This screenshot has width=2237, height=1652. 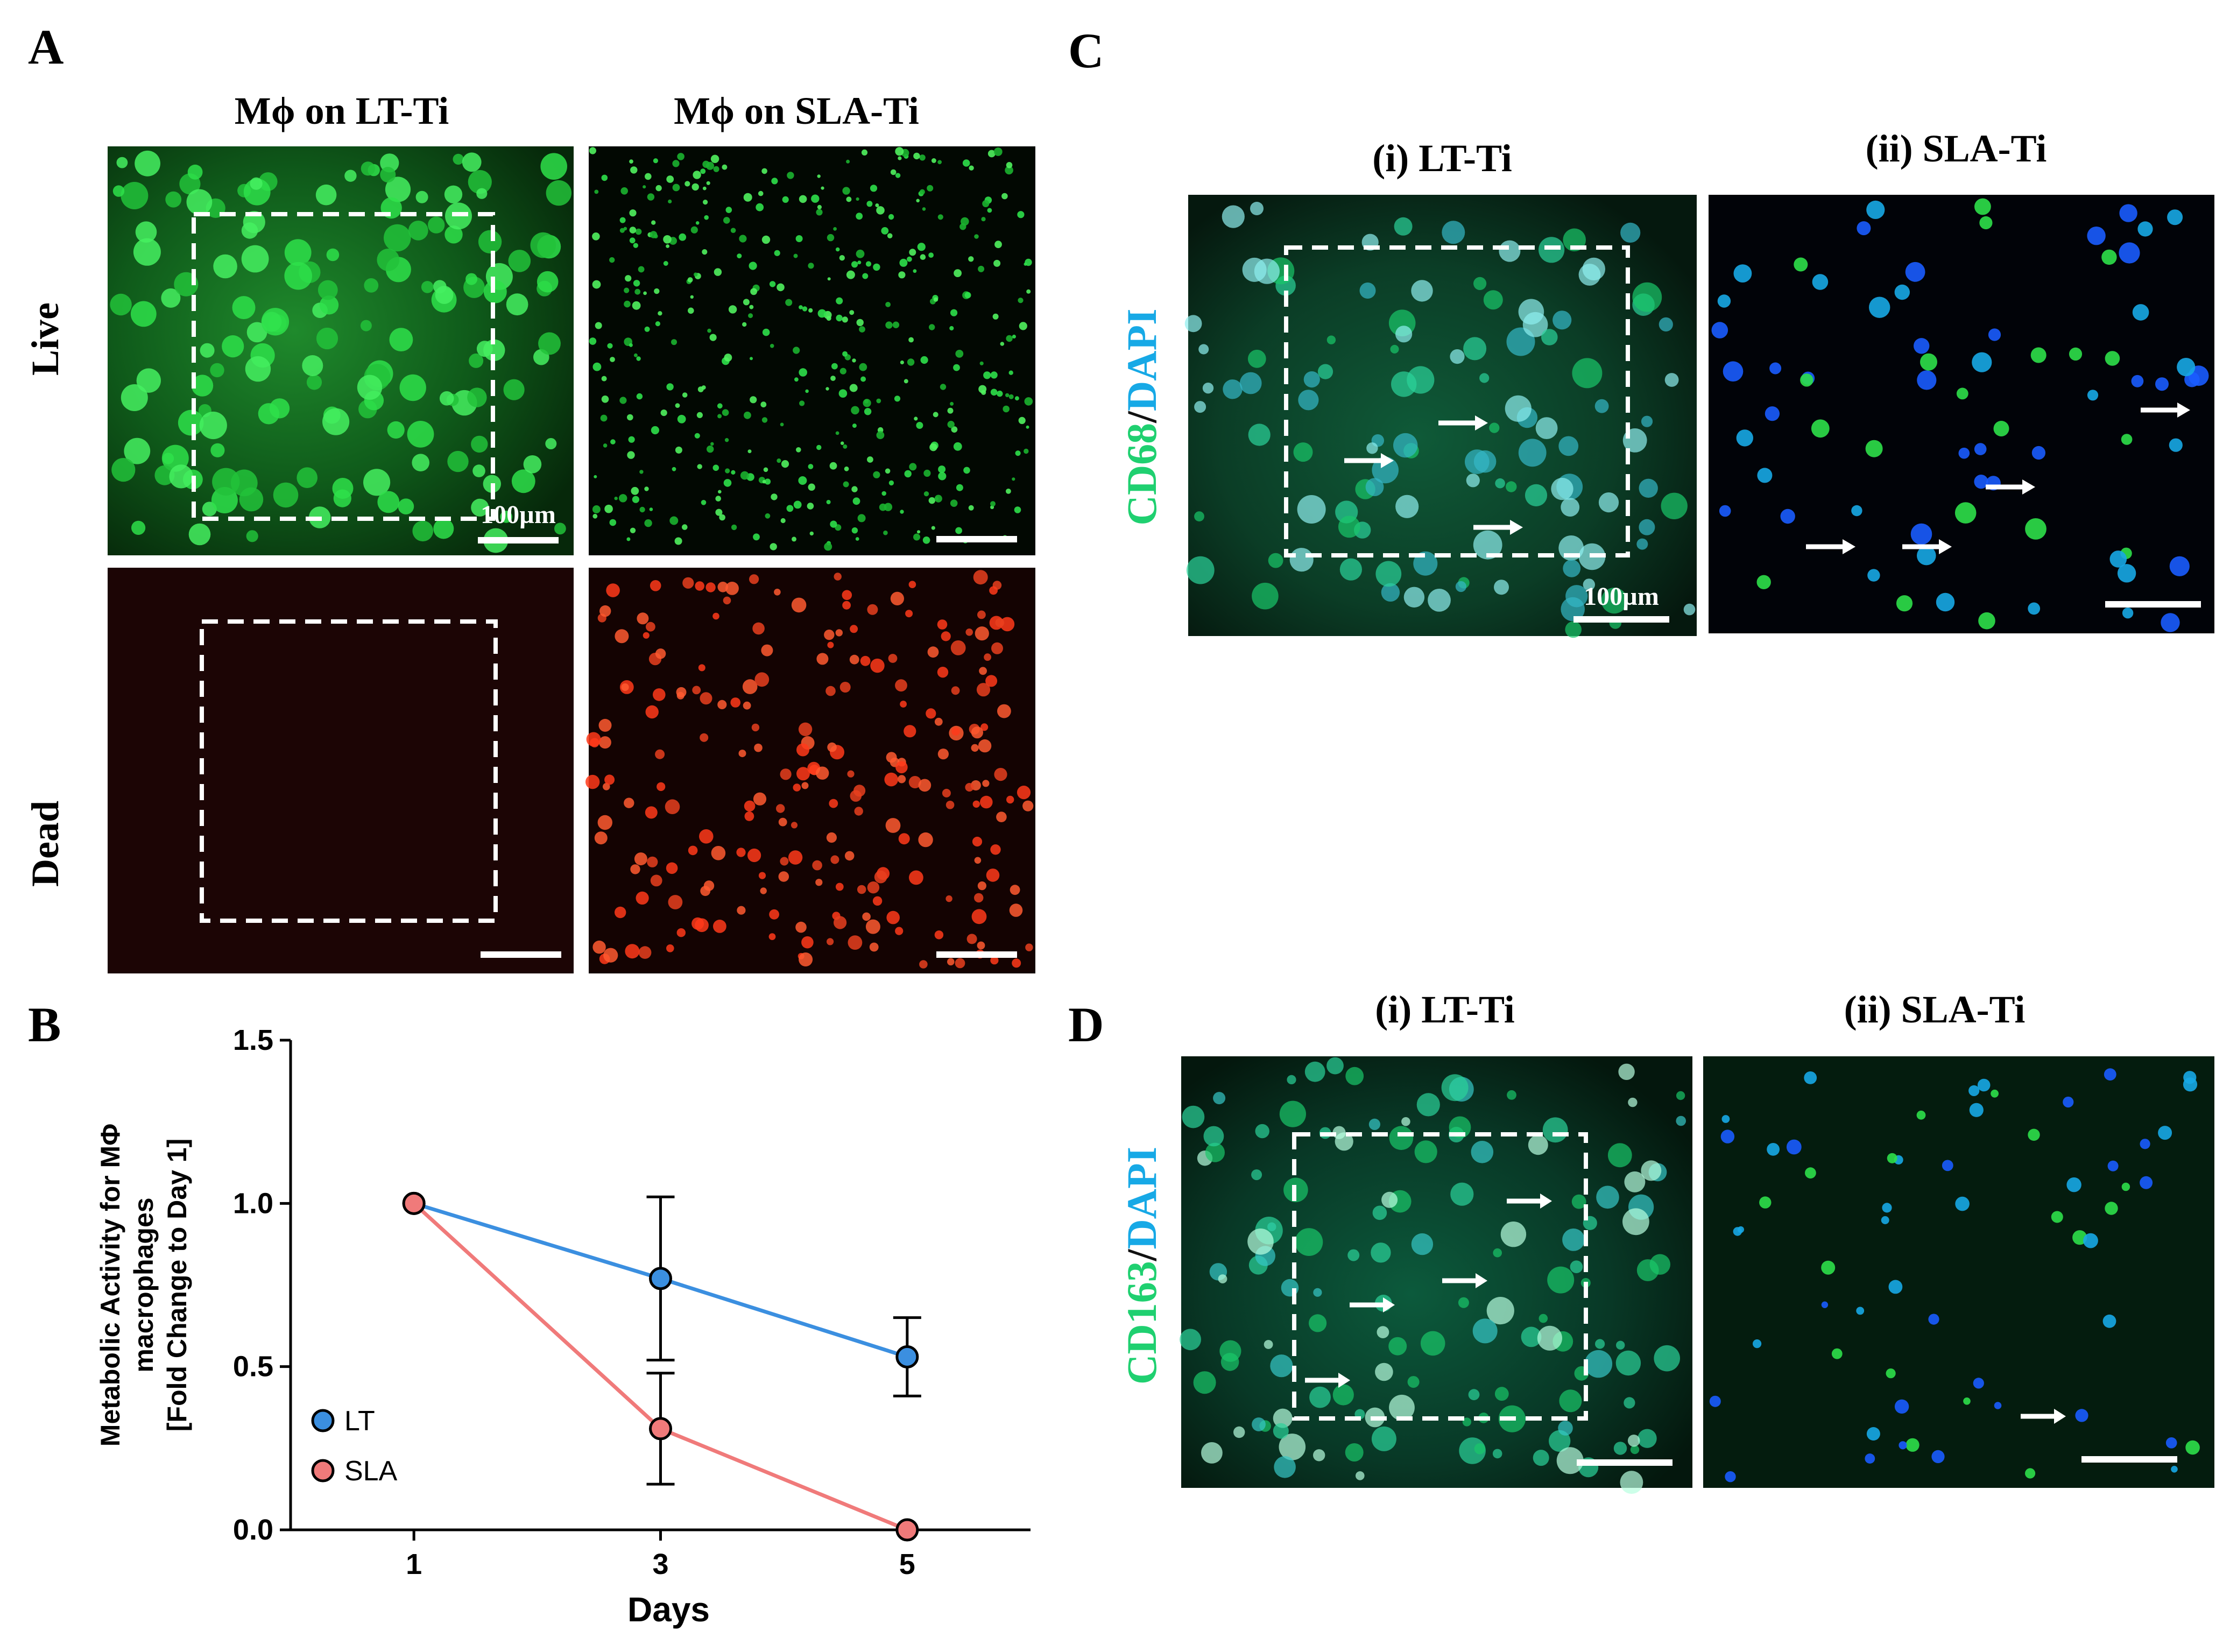 I want to click on scale-bar, so click(x=518, y=540).